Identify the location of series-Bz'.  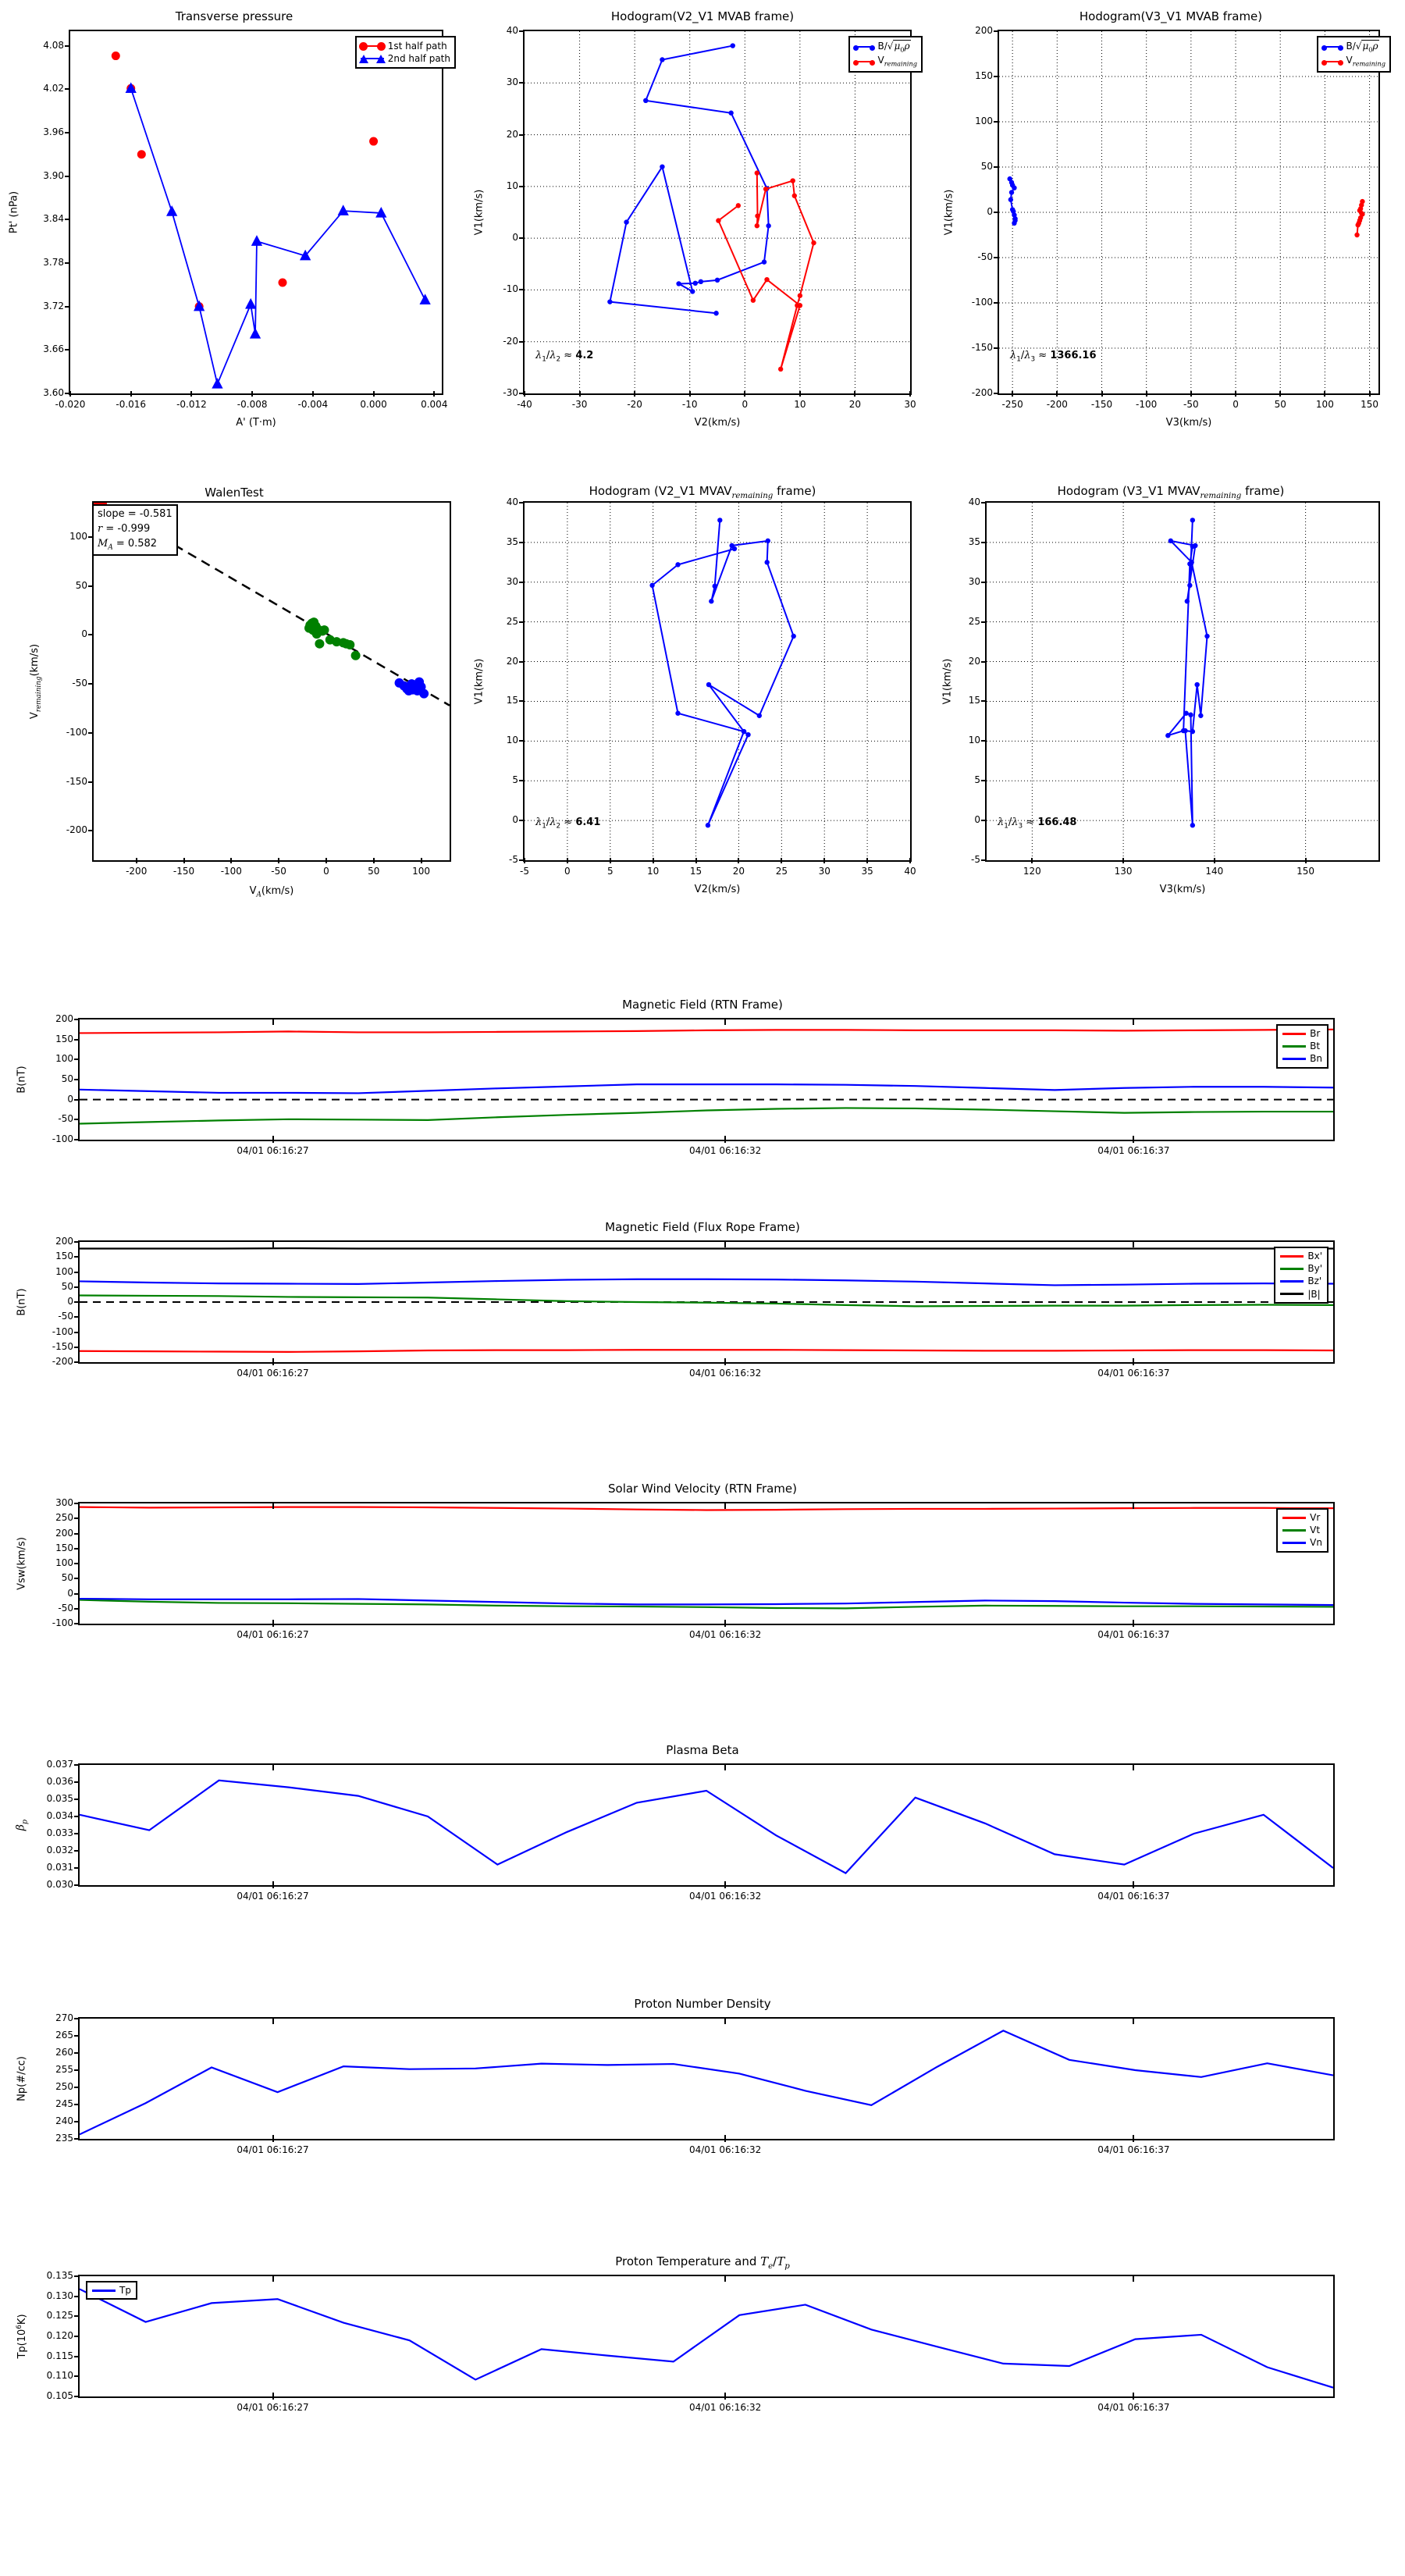
(707, 1282).